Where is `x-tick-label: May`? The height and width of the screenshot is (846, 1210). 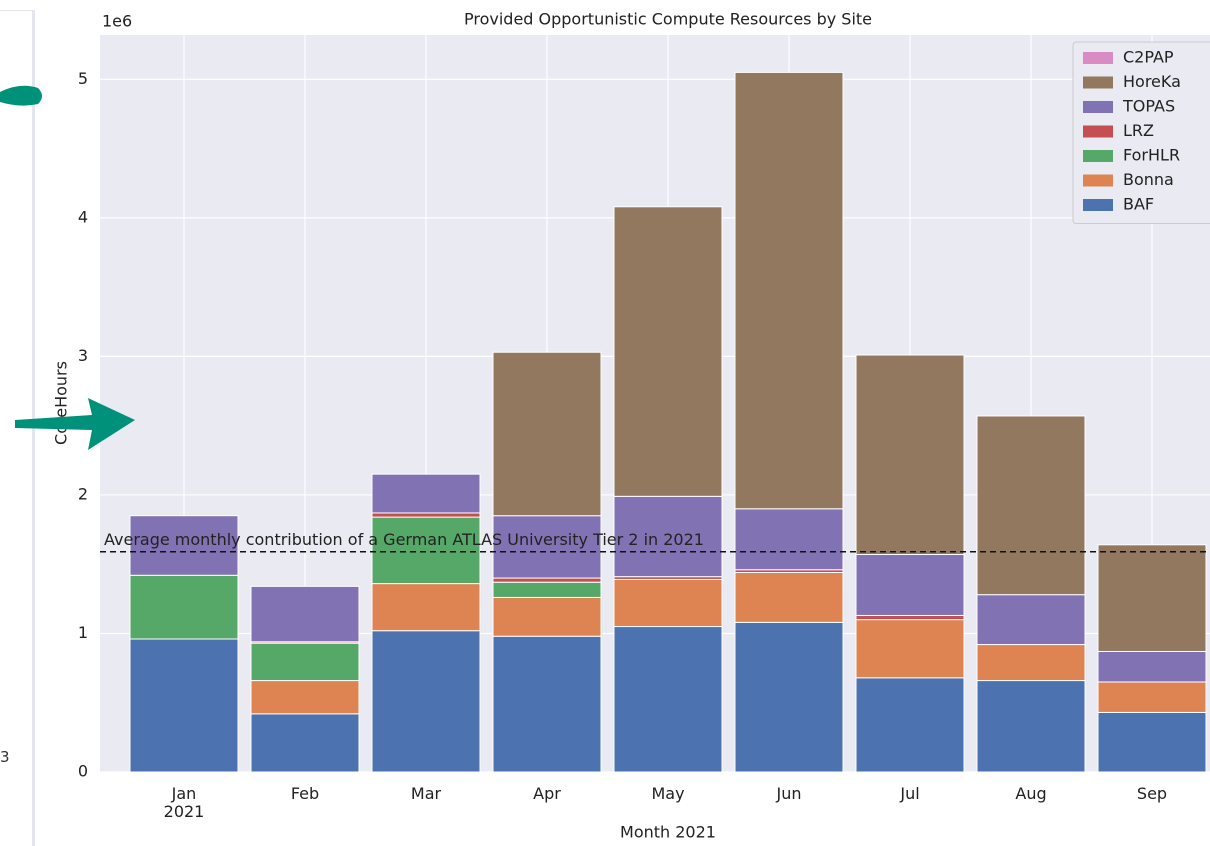
x-tick-label: May is located at coordinates (668, 793).